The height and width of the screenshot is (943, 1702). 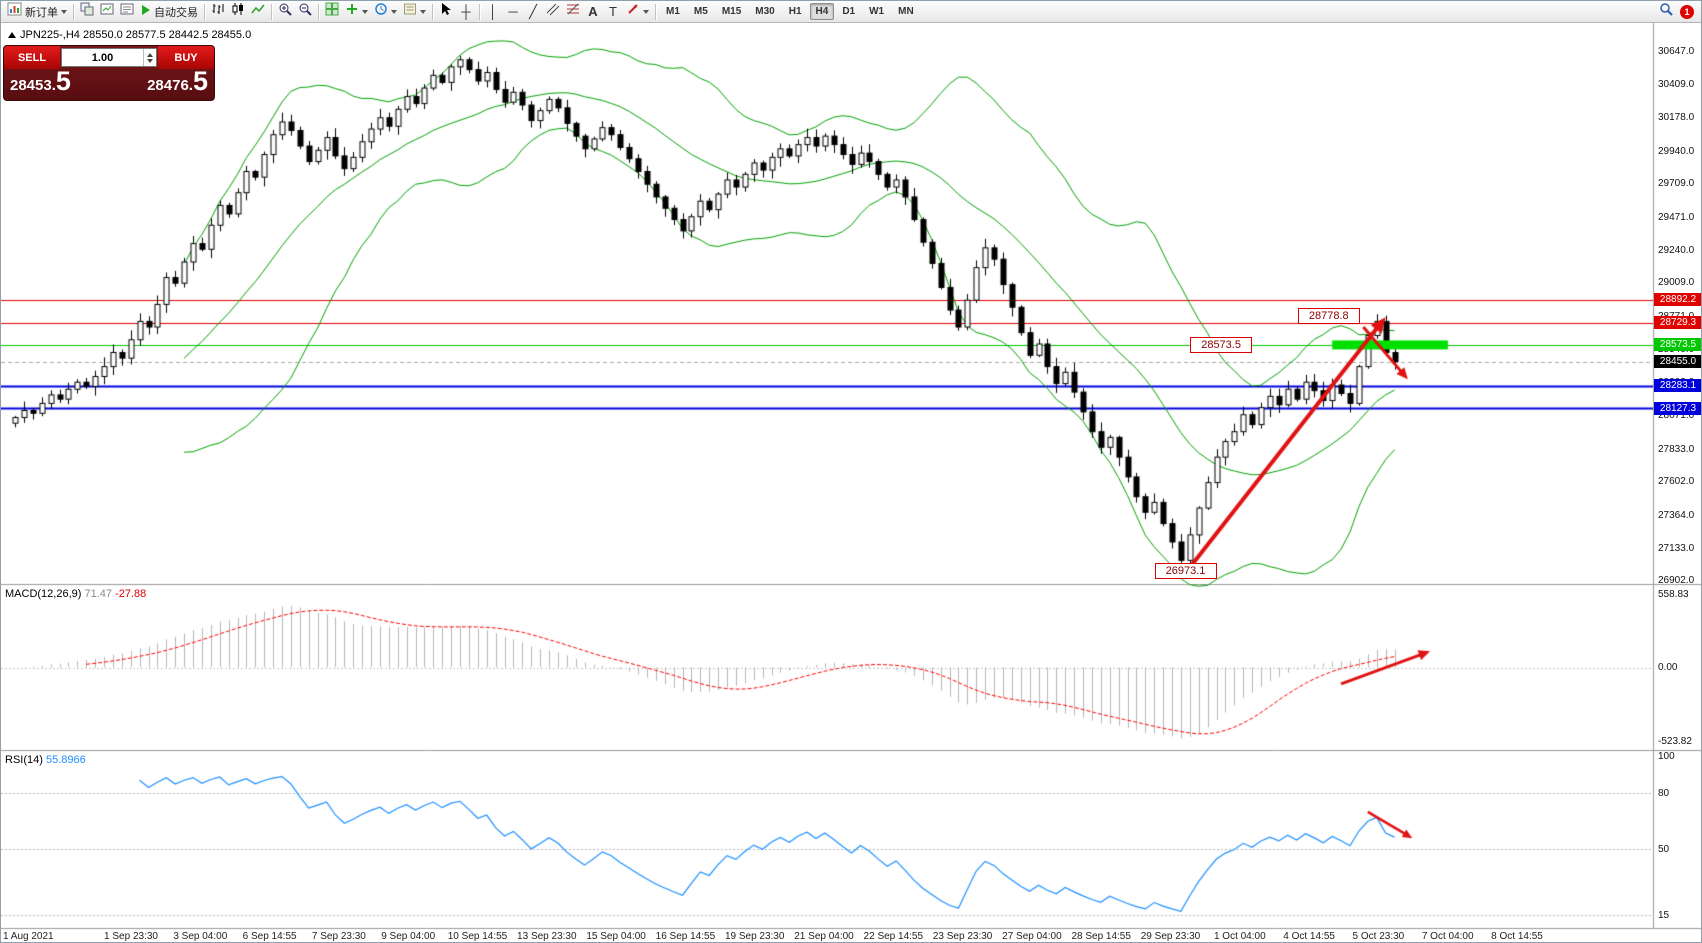 What do you see at coordinates (218, 12) in the screenshot?
I see `bar-chart-button` at bounding box center [218, 12].